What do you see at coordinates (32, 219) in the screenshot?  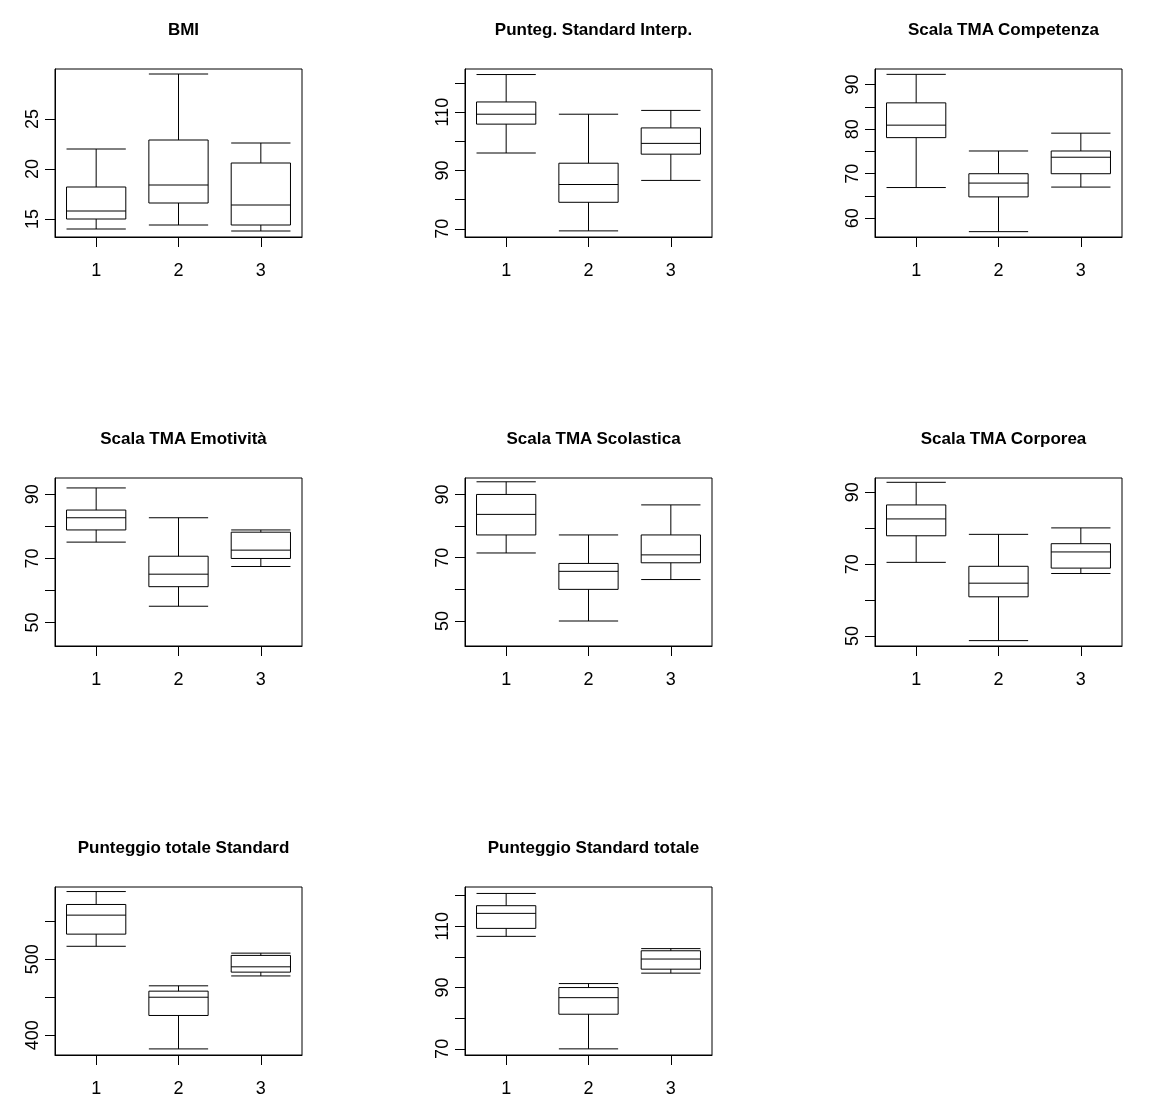 I see `y-tick-label: 15` at bounding box center [32, 219].